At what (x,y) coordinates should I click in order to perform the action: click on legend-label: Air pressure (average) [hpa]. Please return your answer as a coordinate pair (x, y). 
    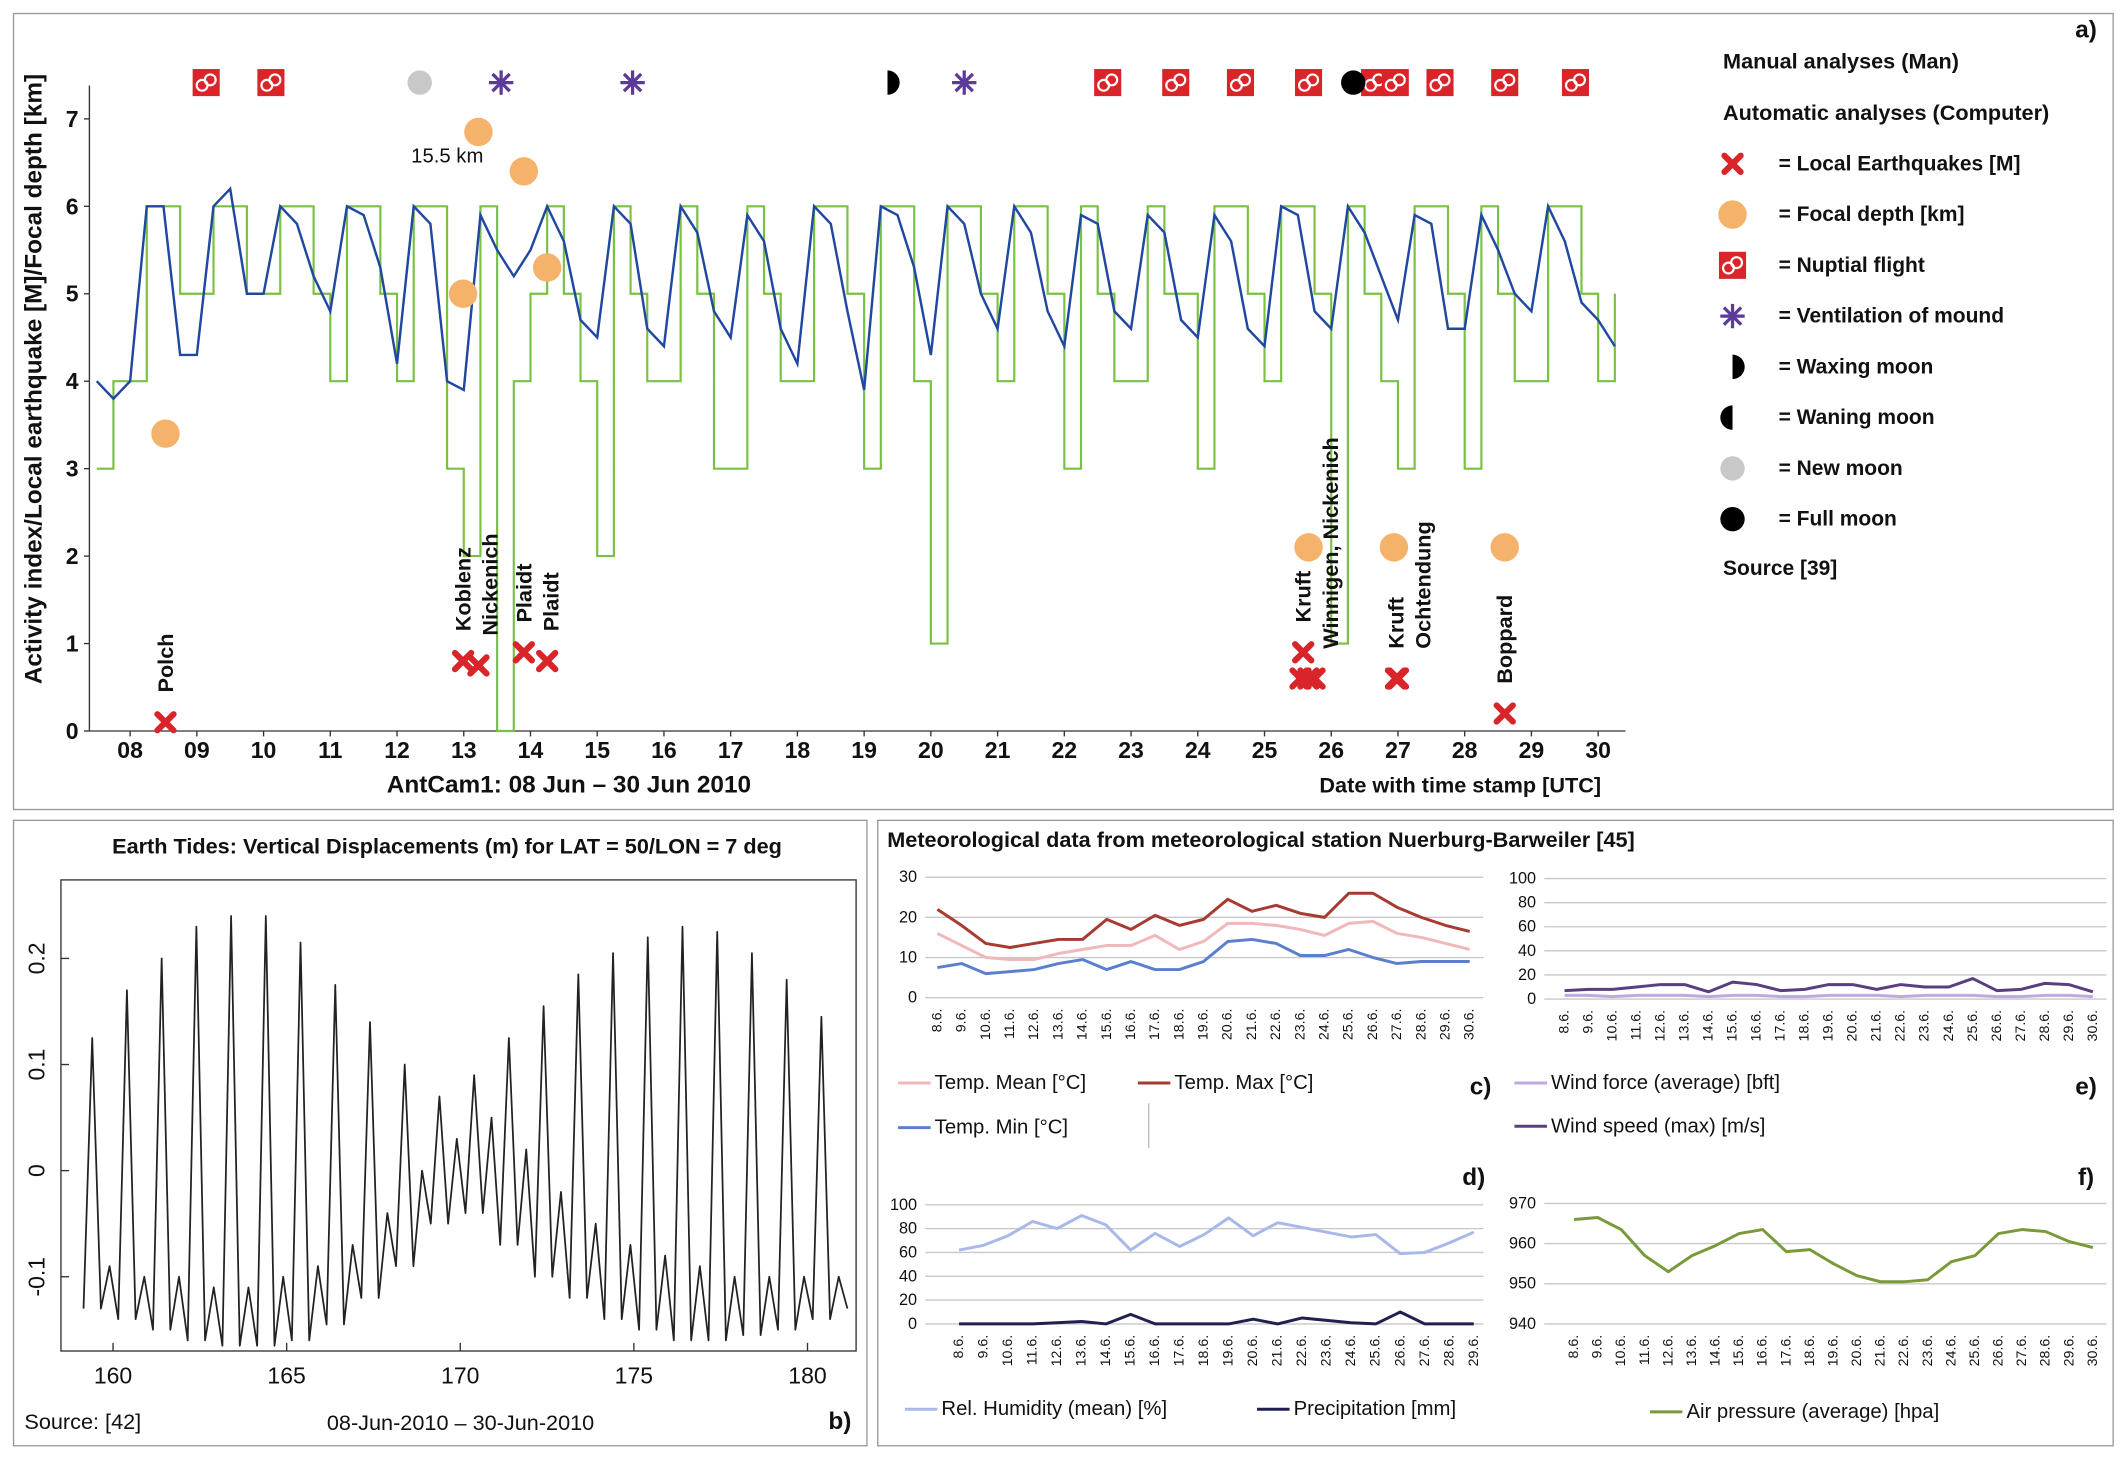
    Looking at the image, I should click on (1812, 1412).